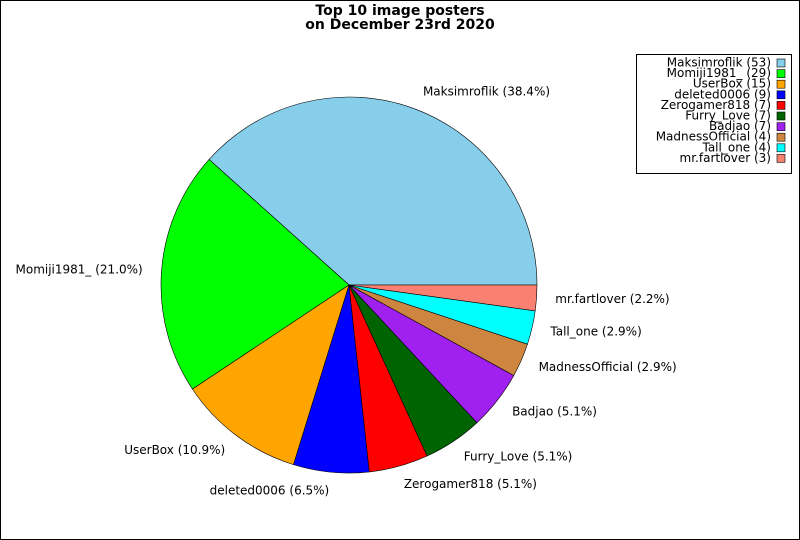 This screenshot has height=540, width=800. I want to click on legend-label: Furry_Love (7), so click(728, 116).